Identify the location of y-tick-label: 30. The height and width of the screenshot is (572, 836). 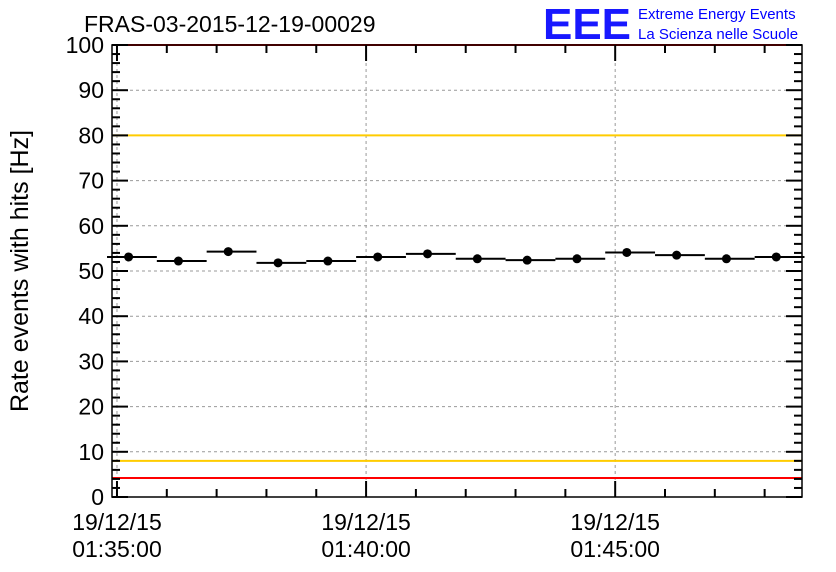
(91, 361).